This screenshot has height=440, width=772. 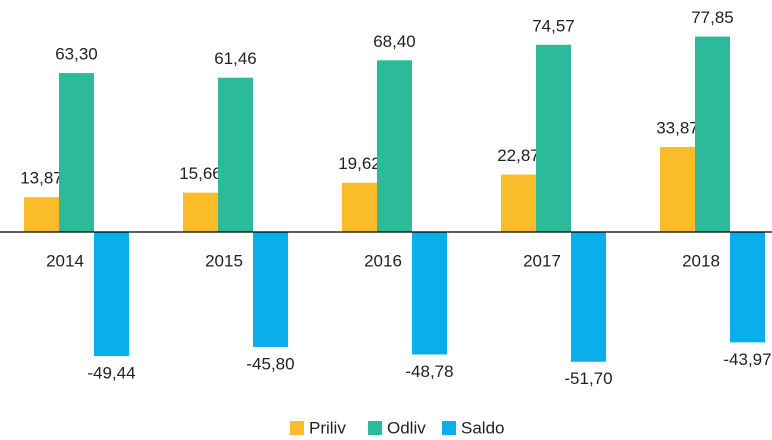 What do you see at coordinates (677, 127) in the screenshot?
I see `value-label: 33,87` at bounding box center [677, 127].